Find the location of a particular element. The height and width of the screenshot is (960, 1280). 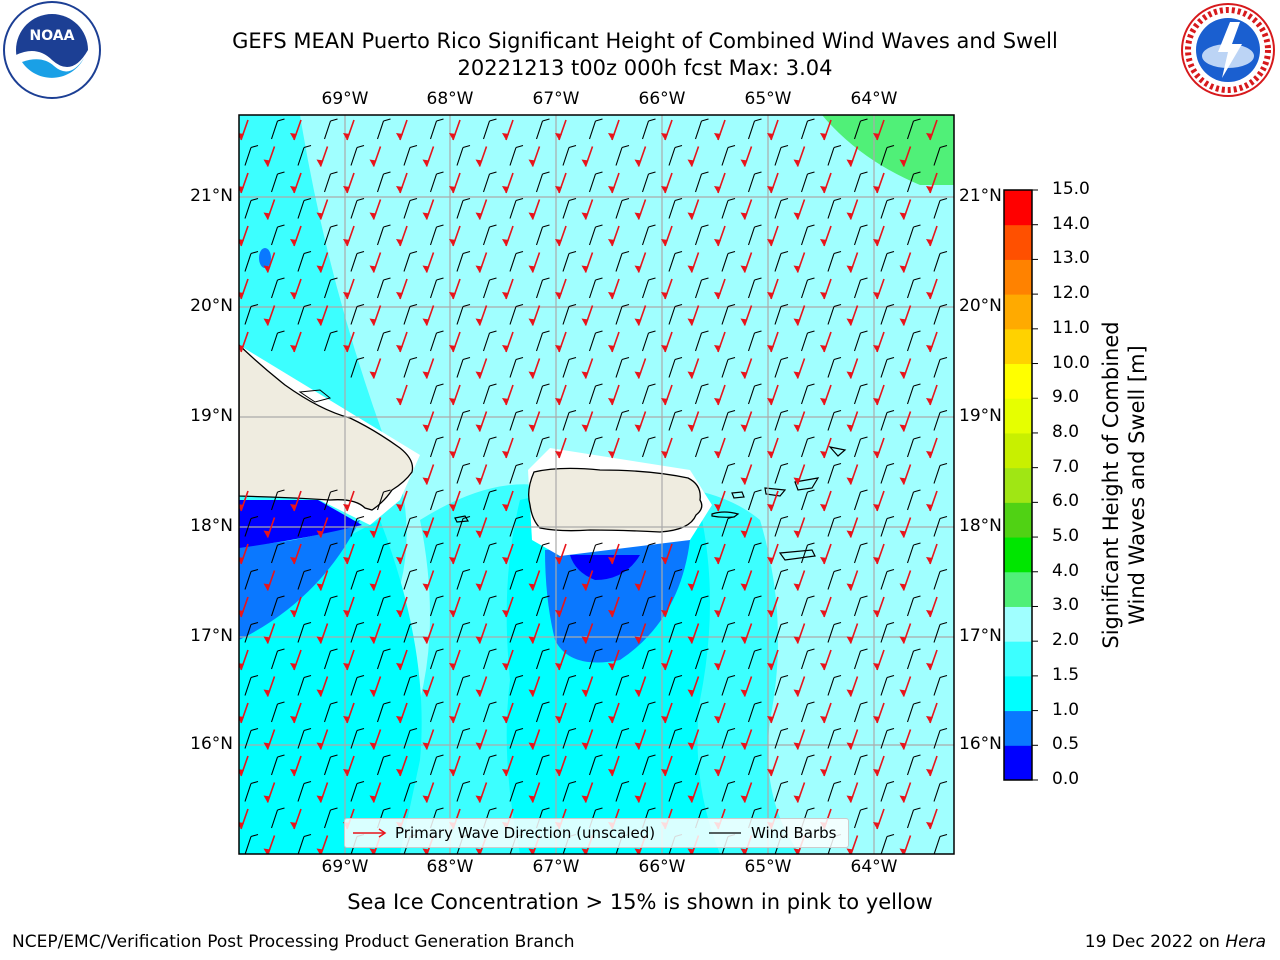

colorbar-tick-label: 13.0 is located at coordinates (1071, 258).